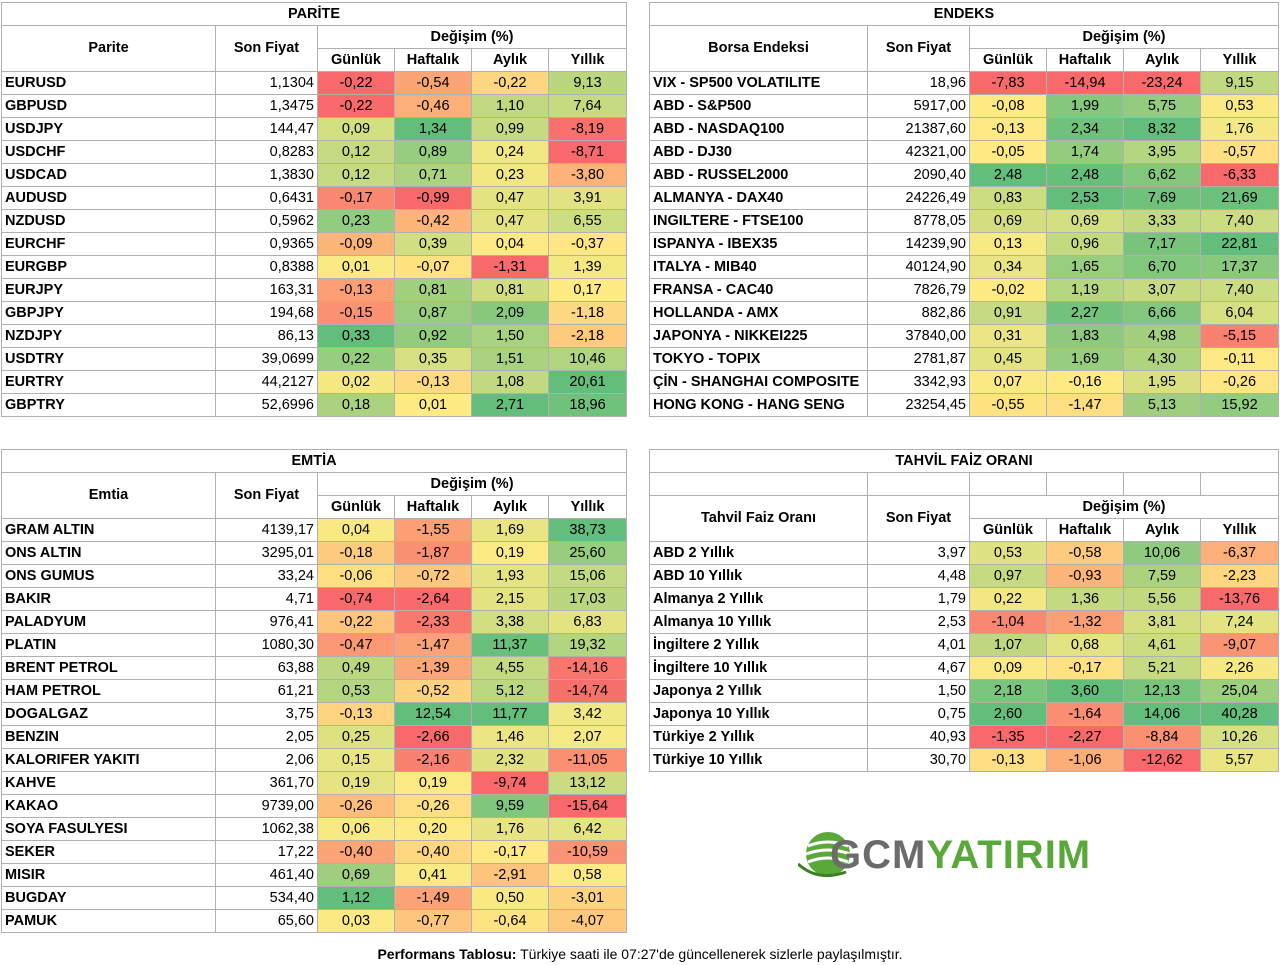 The width and height of the screenshot is (1280, 965). I want to click on row-name: BAKIR, so click(108, 599).